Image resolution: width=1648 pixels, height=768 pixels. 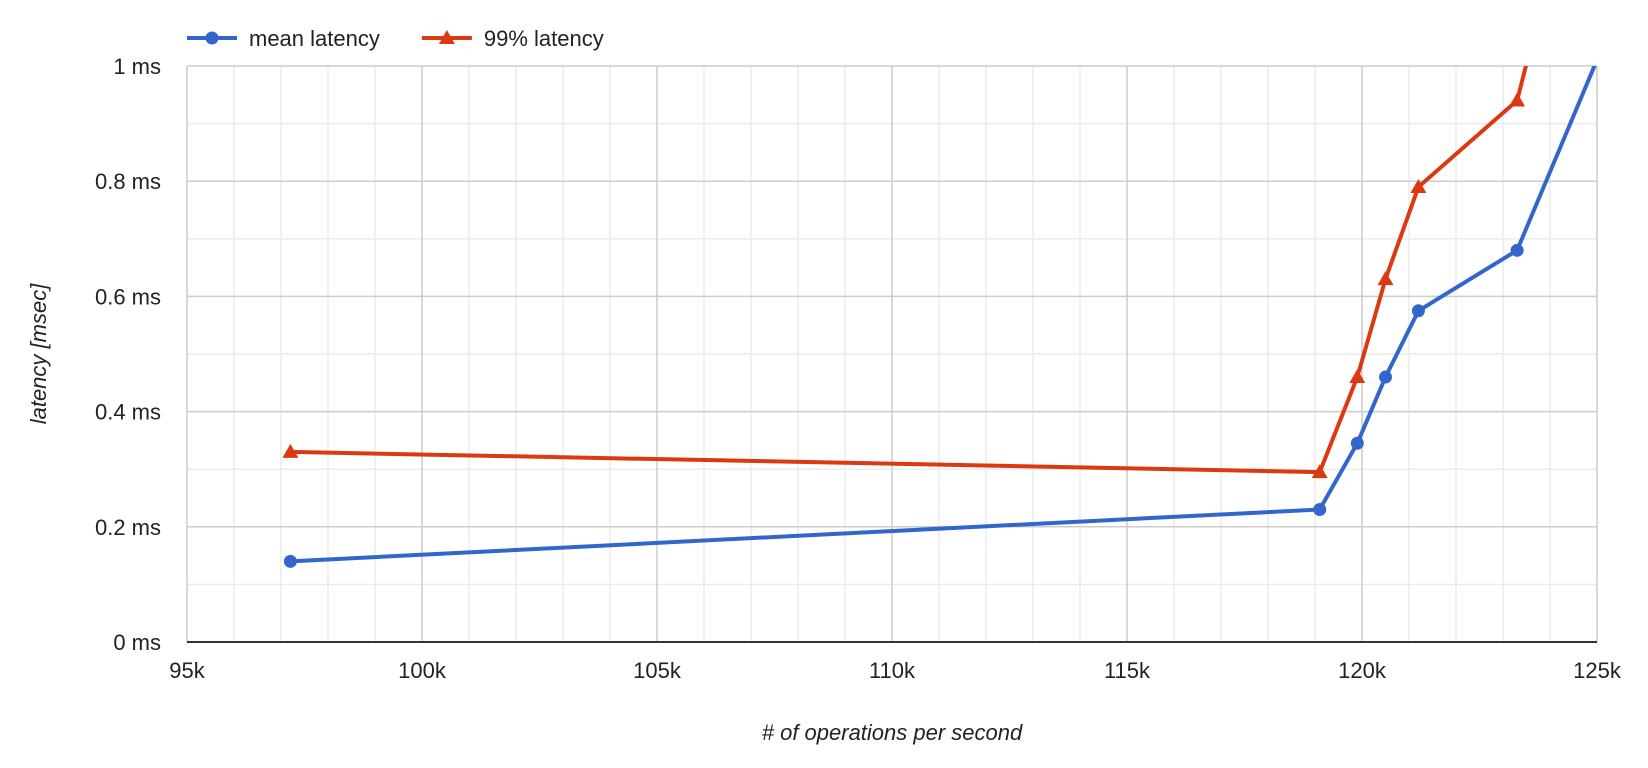 What do you see at coordinates (128, 296) in the screenshot?
I see `y-tick-label: 0.6 ms` at bounding box center [128, 296].